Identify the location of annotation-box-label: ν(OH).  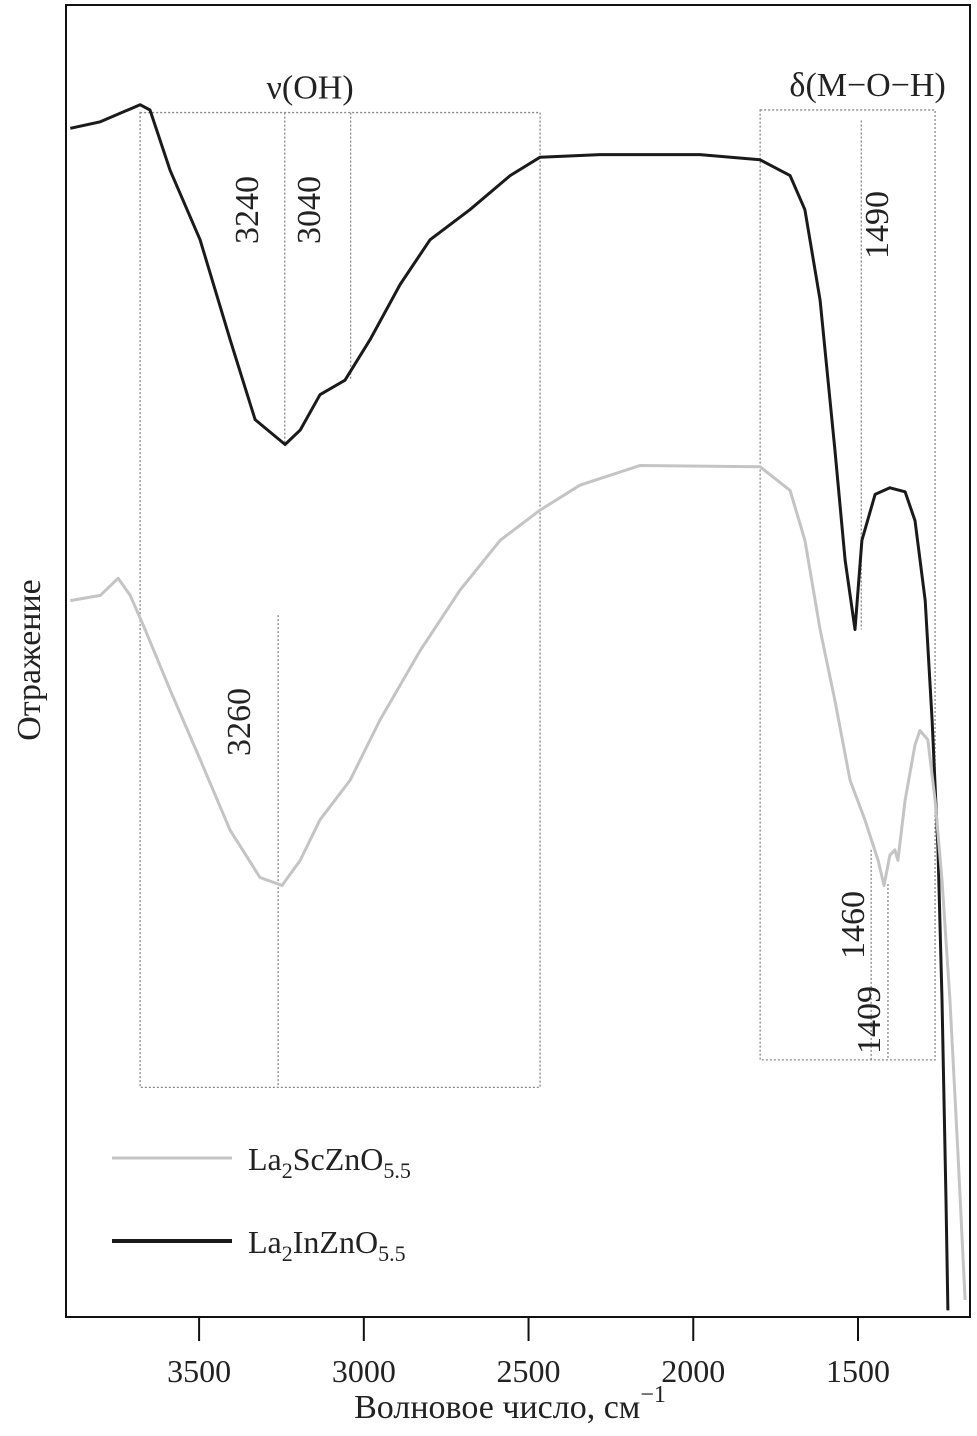
(310, 88).